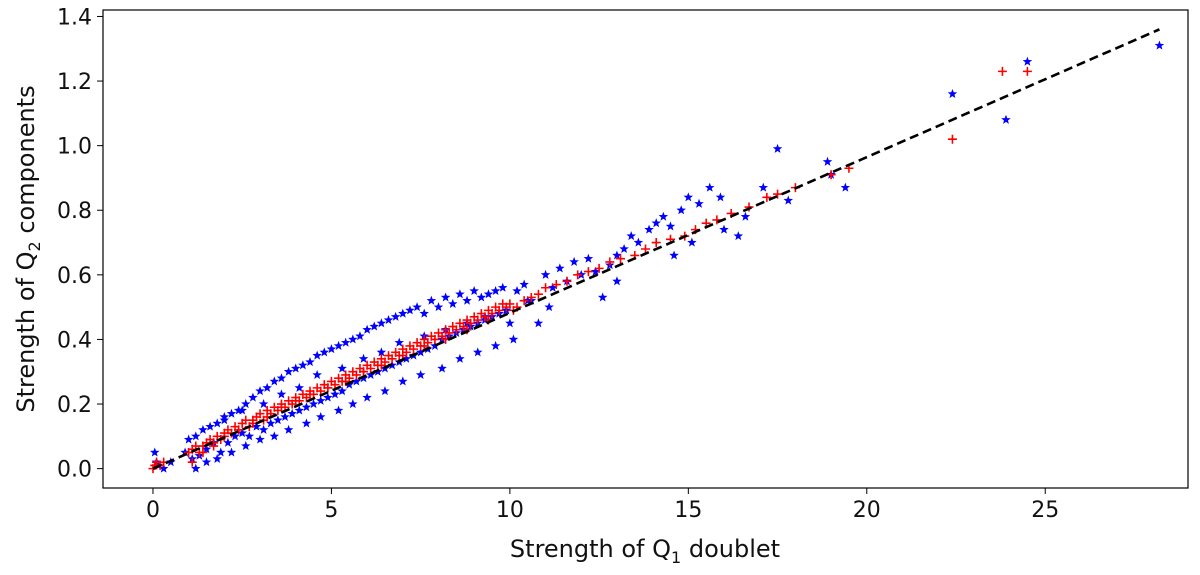 The height and width of the screenshot is (575, 1200). I want to click on y-tick-label: 1.0, so click(74, 147).